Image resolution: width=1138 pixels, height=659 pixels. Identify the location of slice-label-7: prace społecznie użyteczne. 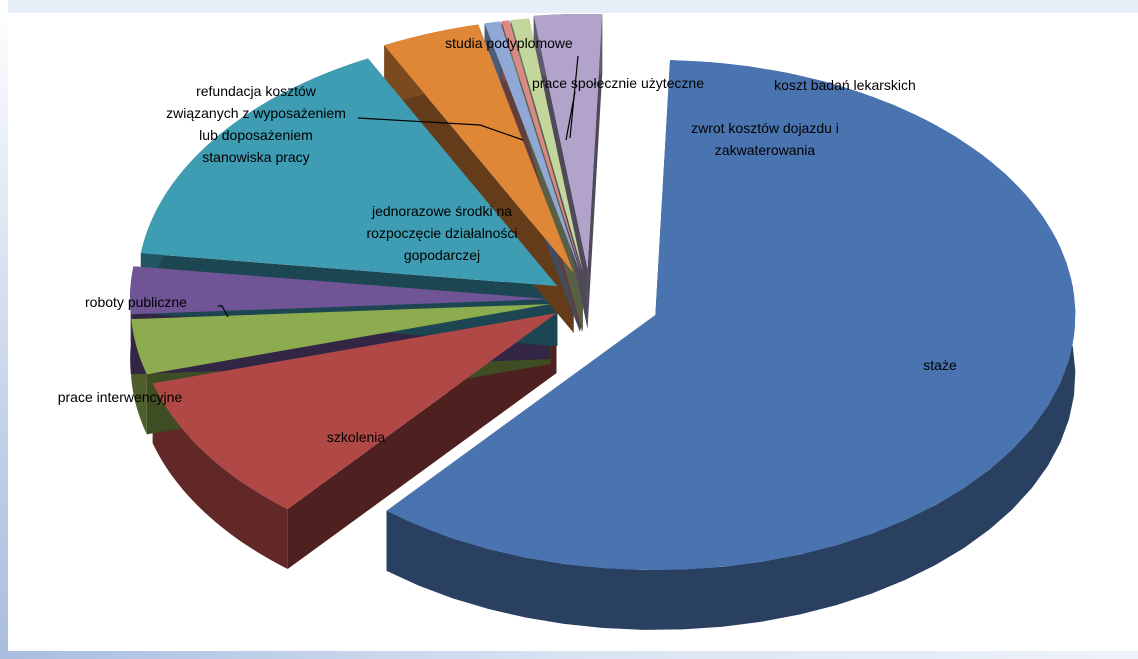
(618, 83).